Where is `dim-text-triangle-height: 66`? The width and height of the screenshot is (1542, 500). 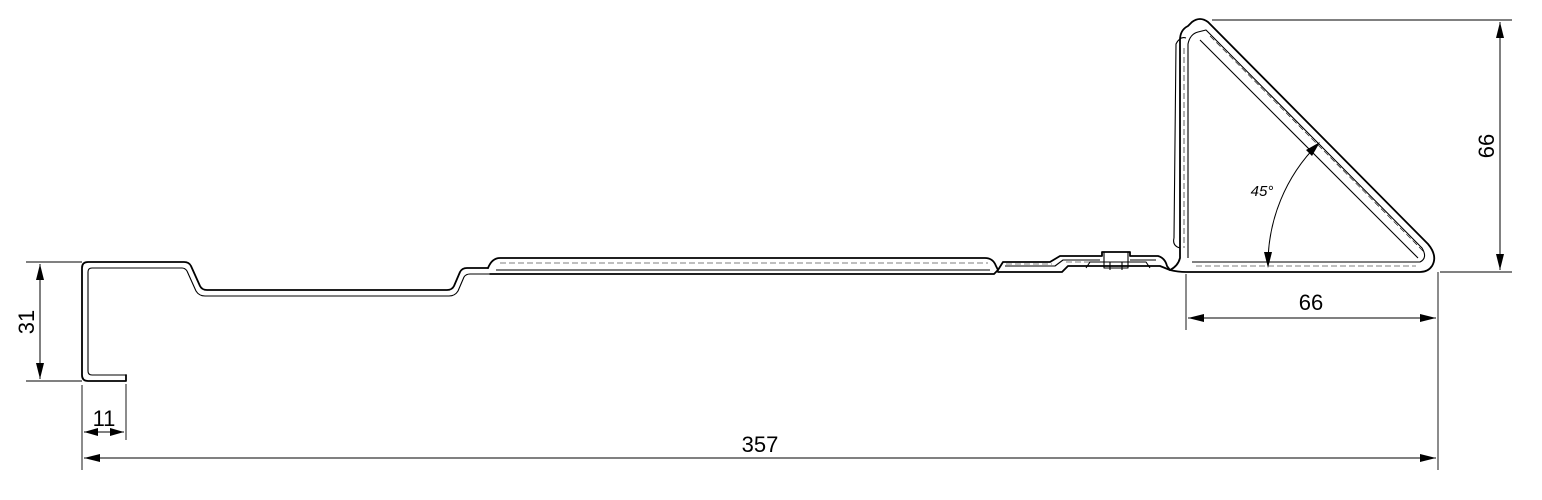 dim-text-triangle-height: 66 is located at coordinates (1486, 146).